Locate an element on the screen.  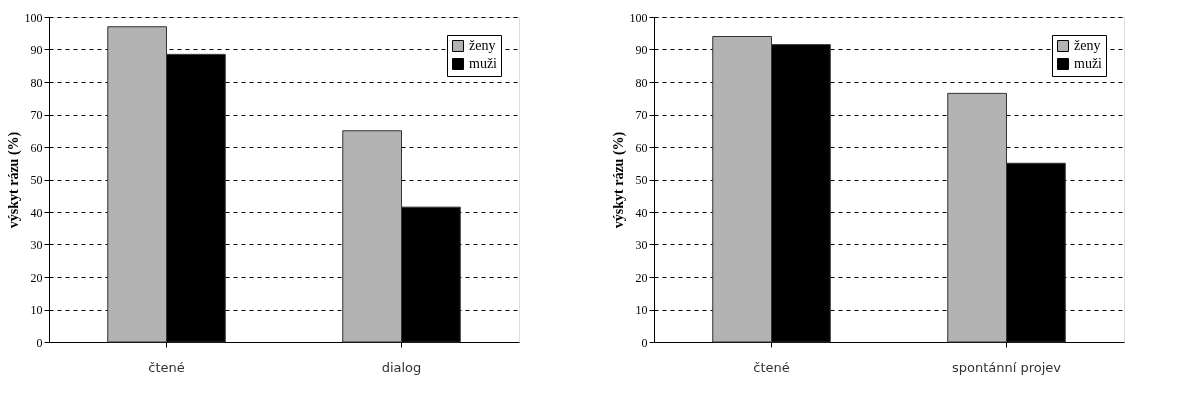
x-tick-label: dialog is located at coordinates (401, 367).